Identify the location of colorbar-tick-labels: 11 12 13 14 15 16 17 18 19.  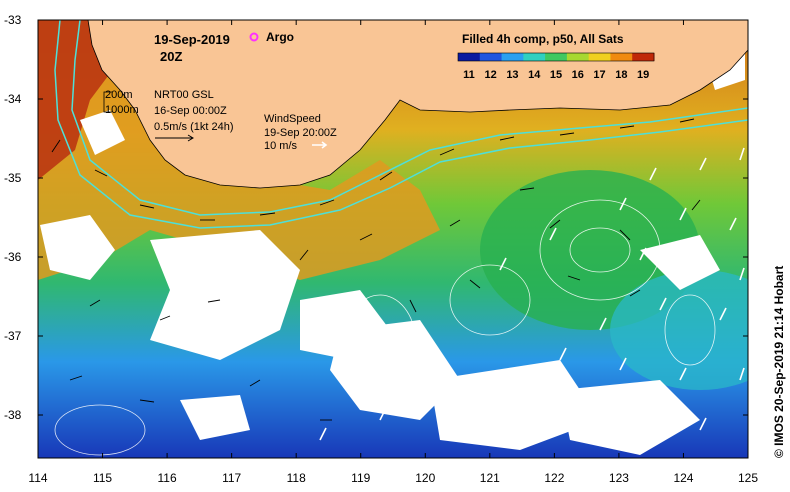
(556, 75).